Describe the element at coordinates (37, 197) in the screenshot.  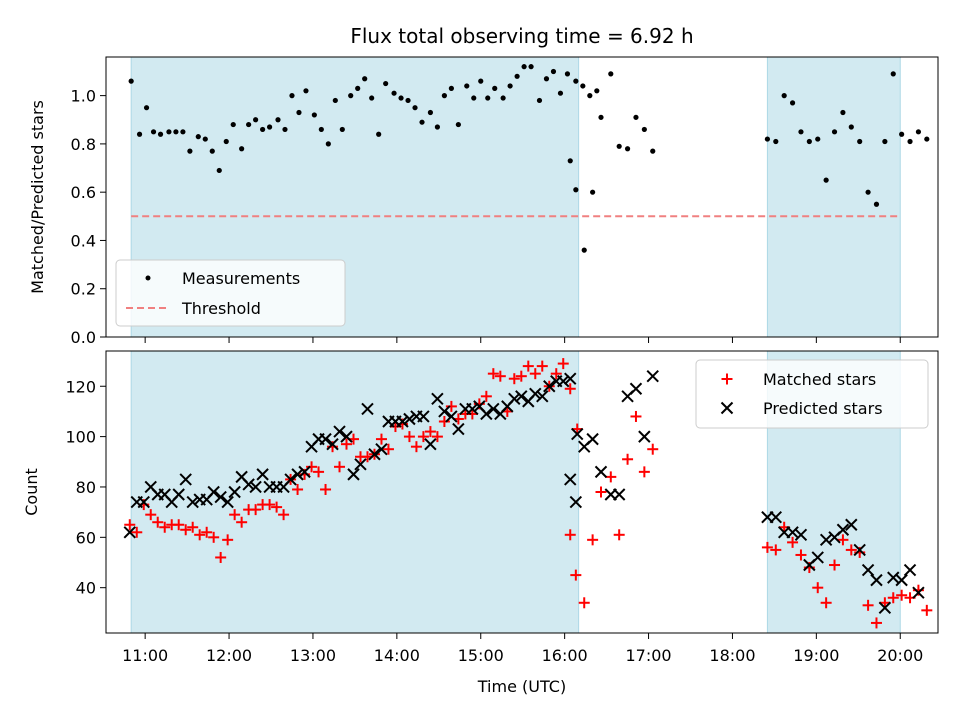
I see `top-y-axis-label: Matched/Predicted stars` at that location.